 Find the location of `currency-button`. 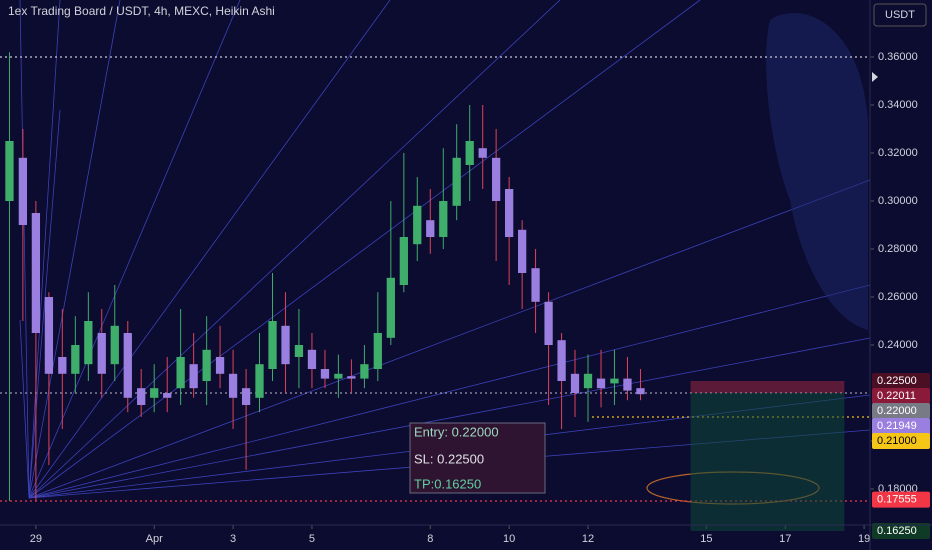

currency-button is located at coordinates (900, 15).